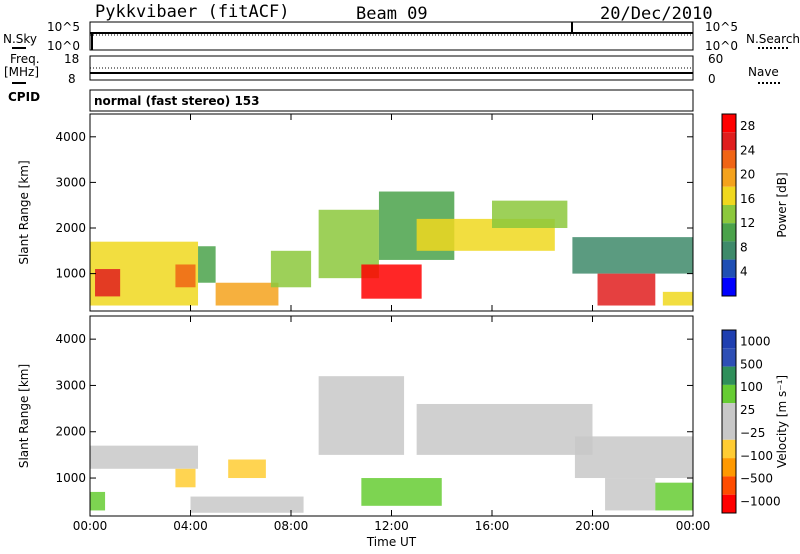 Image resolution: width=800 pixels, height=554 pixels. What do you see at coordinates (22, 72) in the screenshot?
I see `freq-unit-label: [MHz]` at bounding box center [22, 72].